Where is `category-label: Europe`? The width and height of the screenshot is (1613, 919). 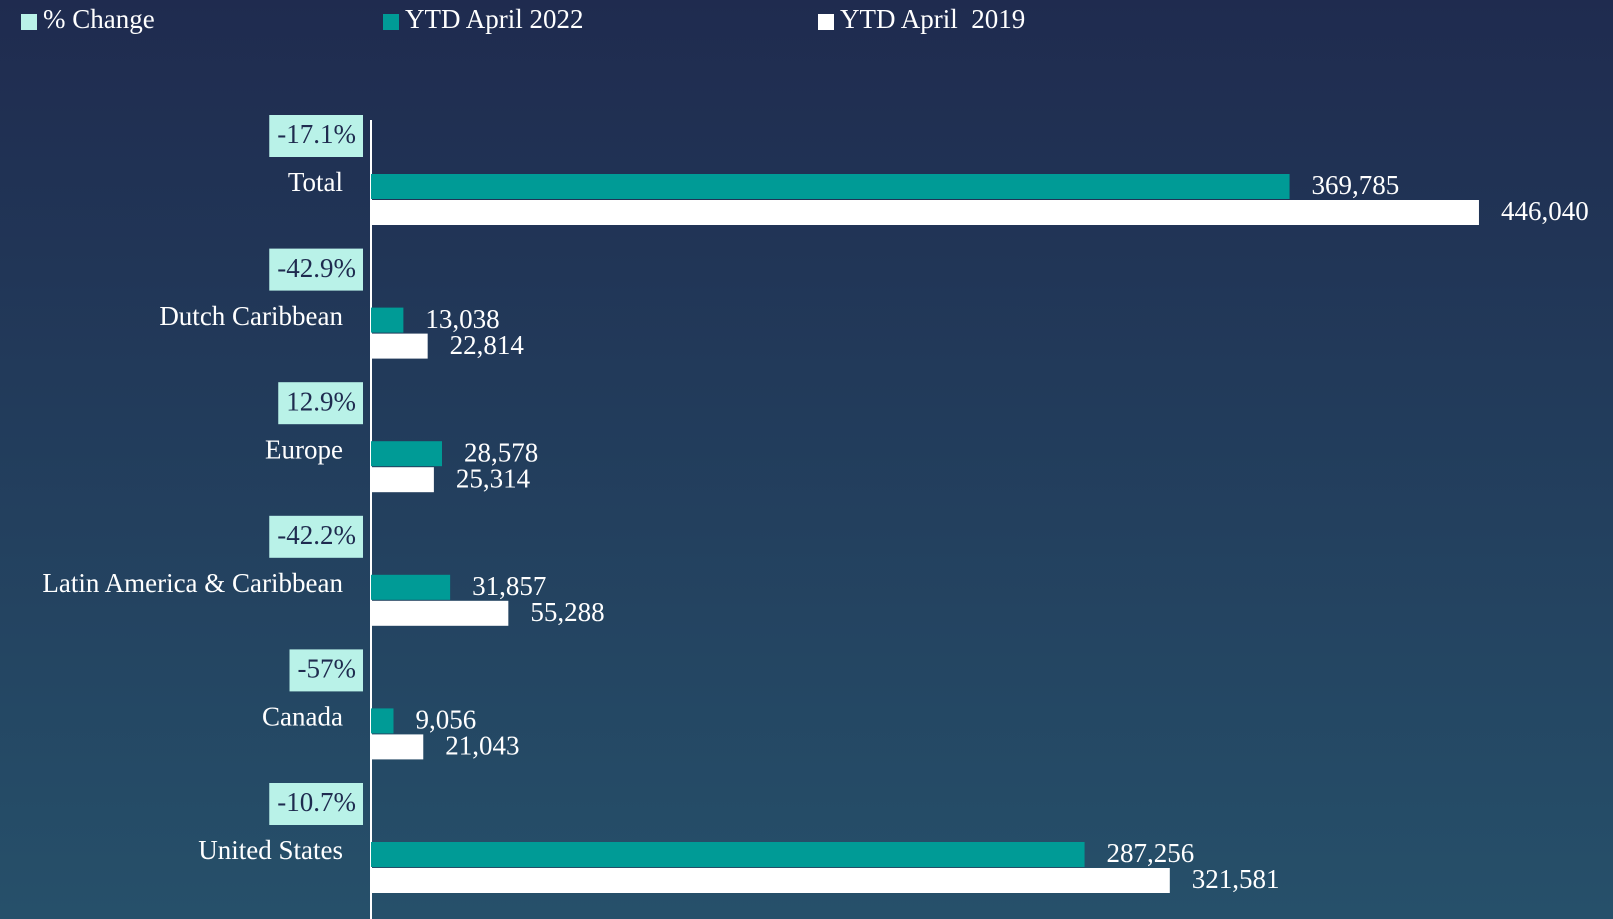 category-label: Europe is located at coordinates (304, 449).